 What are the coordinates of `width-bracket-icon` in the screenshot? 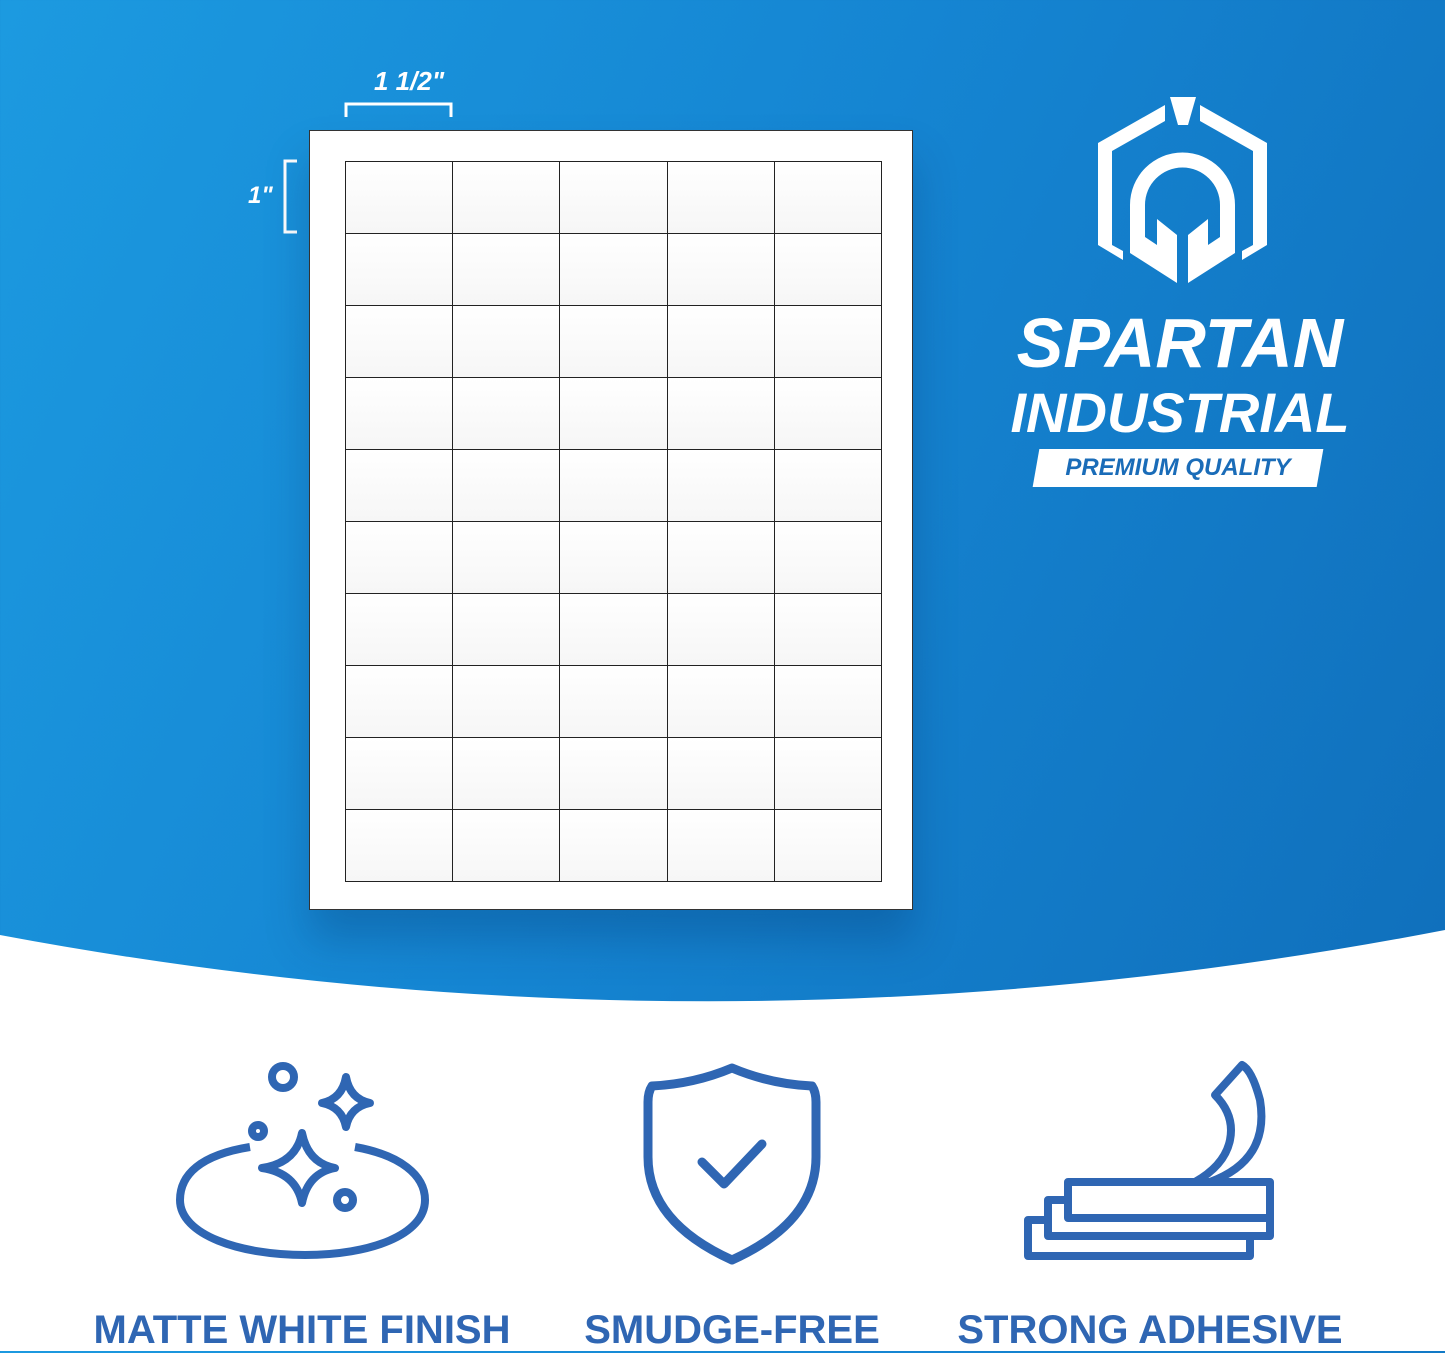 It's located at (398, 109).